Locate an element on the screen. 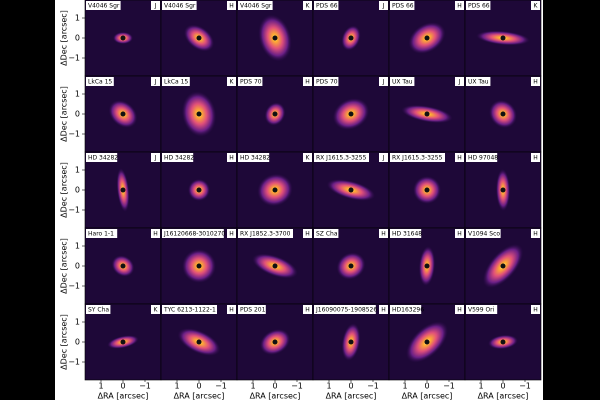 The height and width of the screenshot is (400, 600). x-tick-label: 0 is located at coordinates (426, 386).